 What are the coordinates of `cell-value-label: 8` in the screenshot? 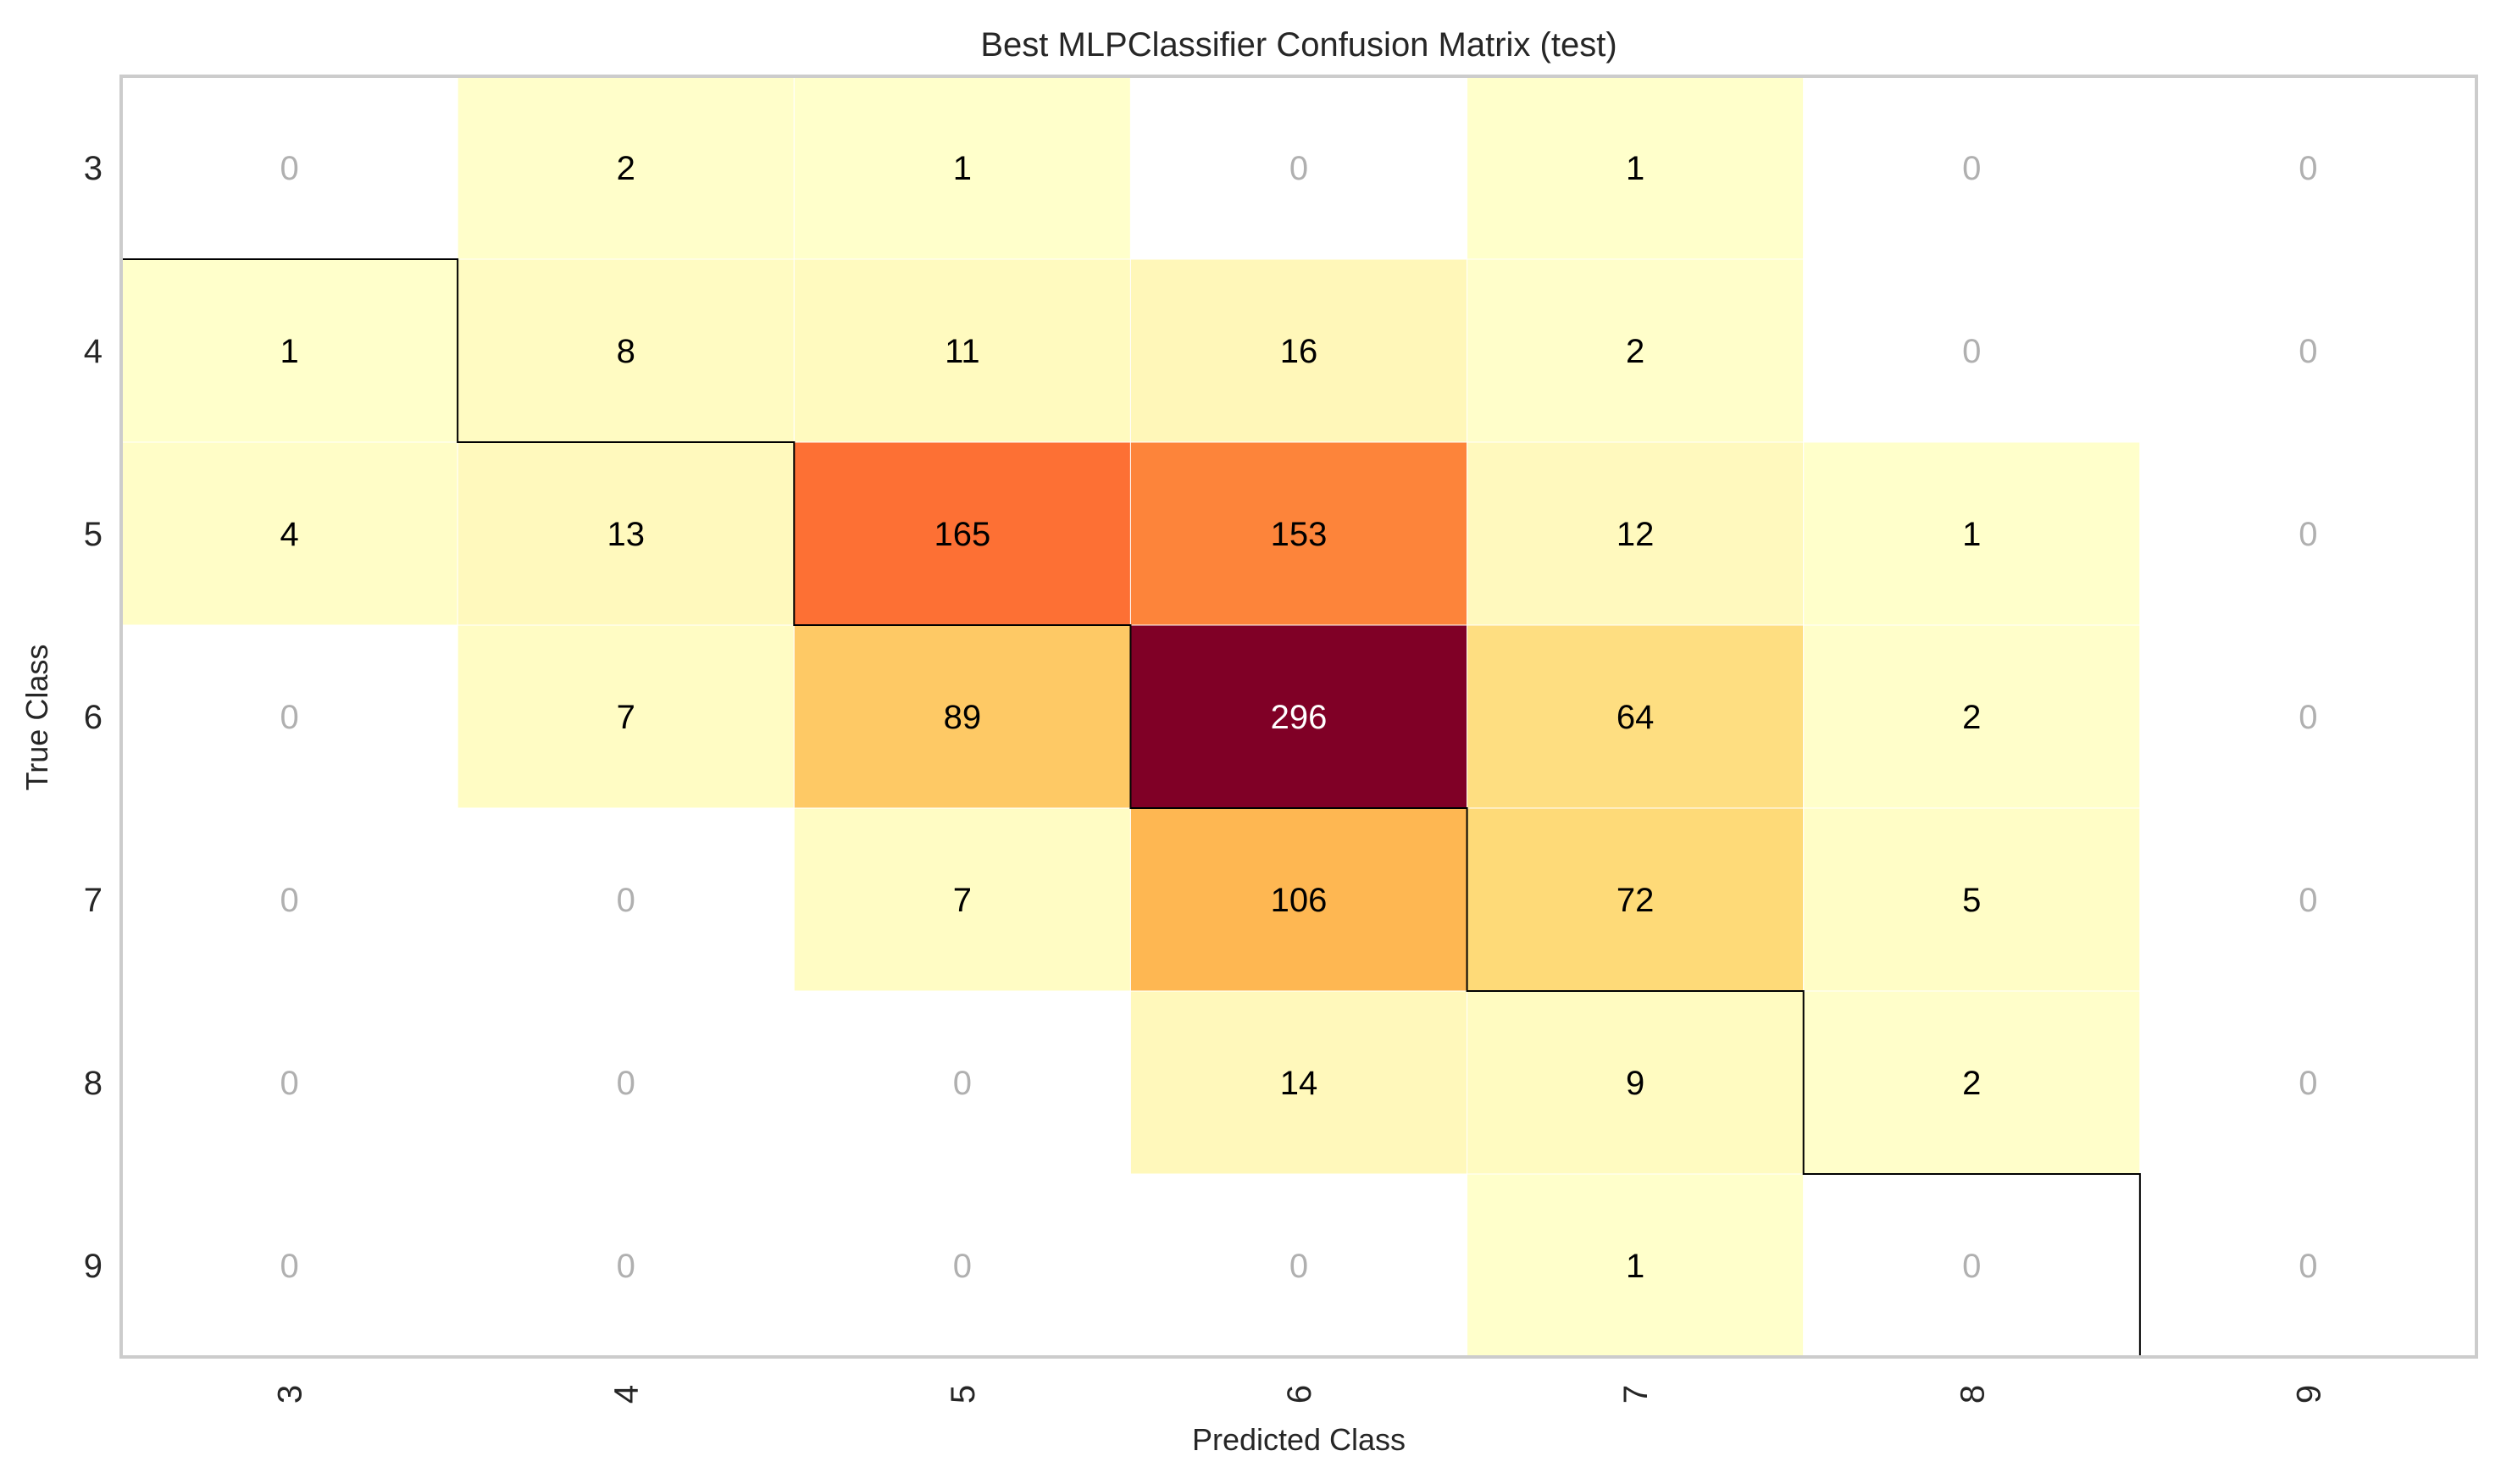 It's located at (626, 351).